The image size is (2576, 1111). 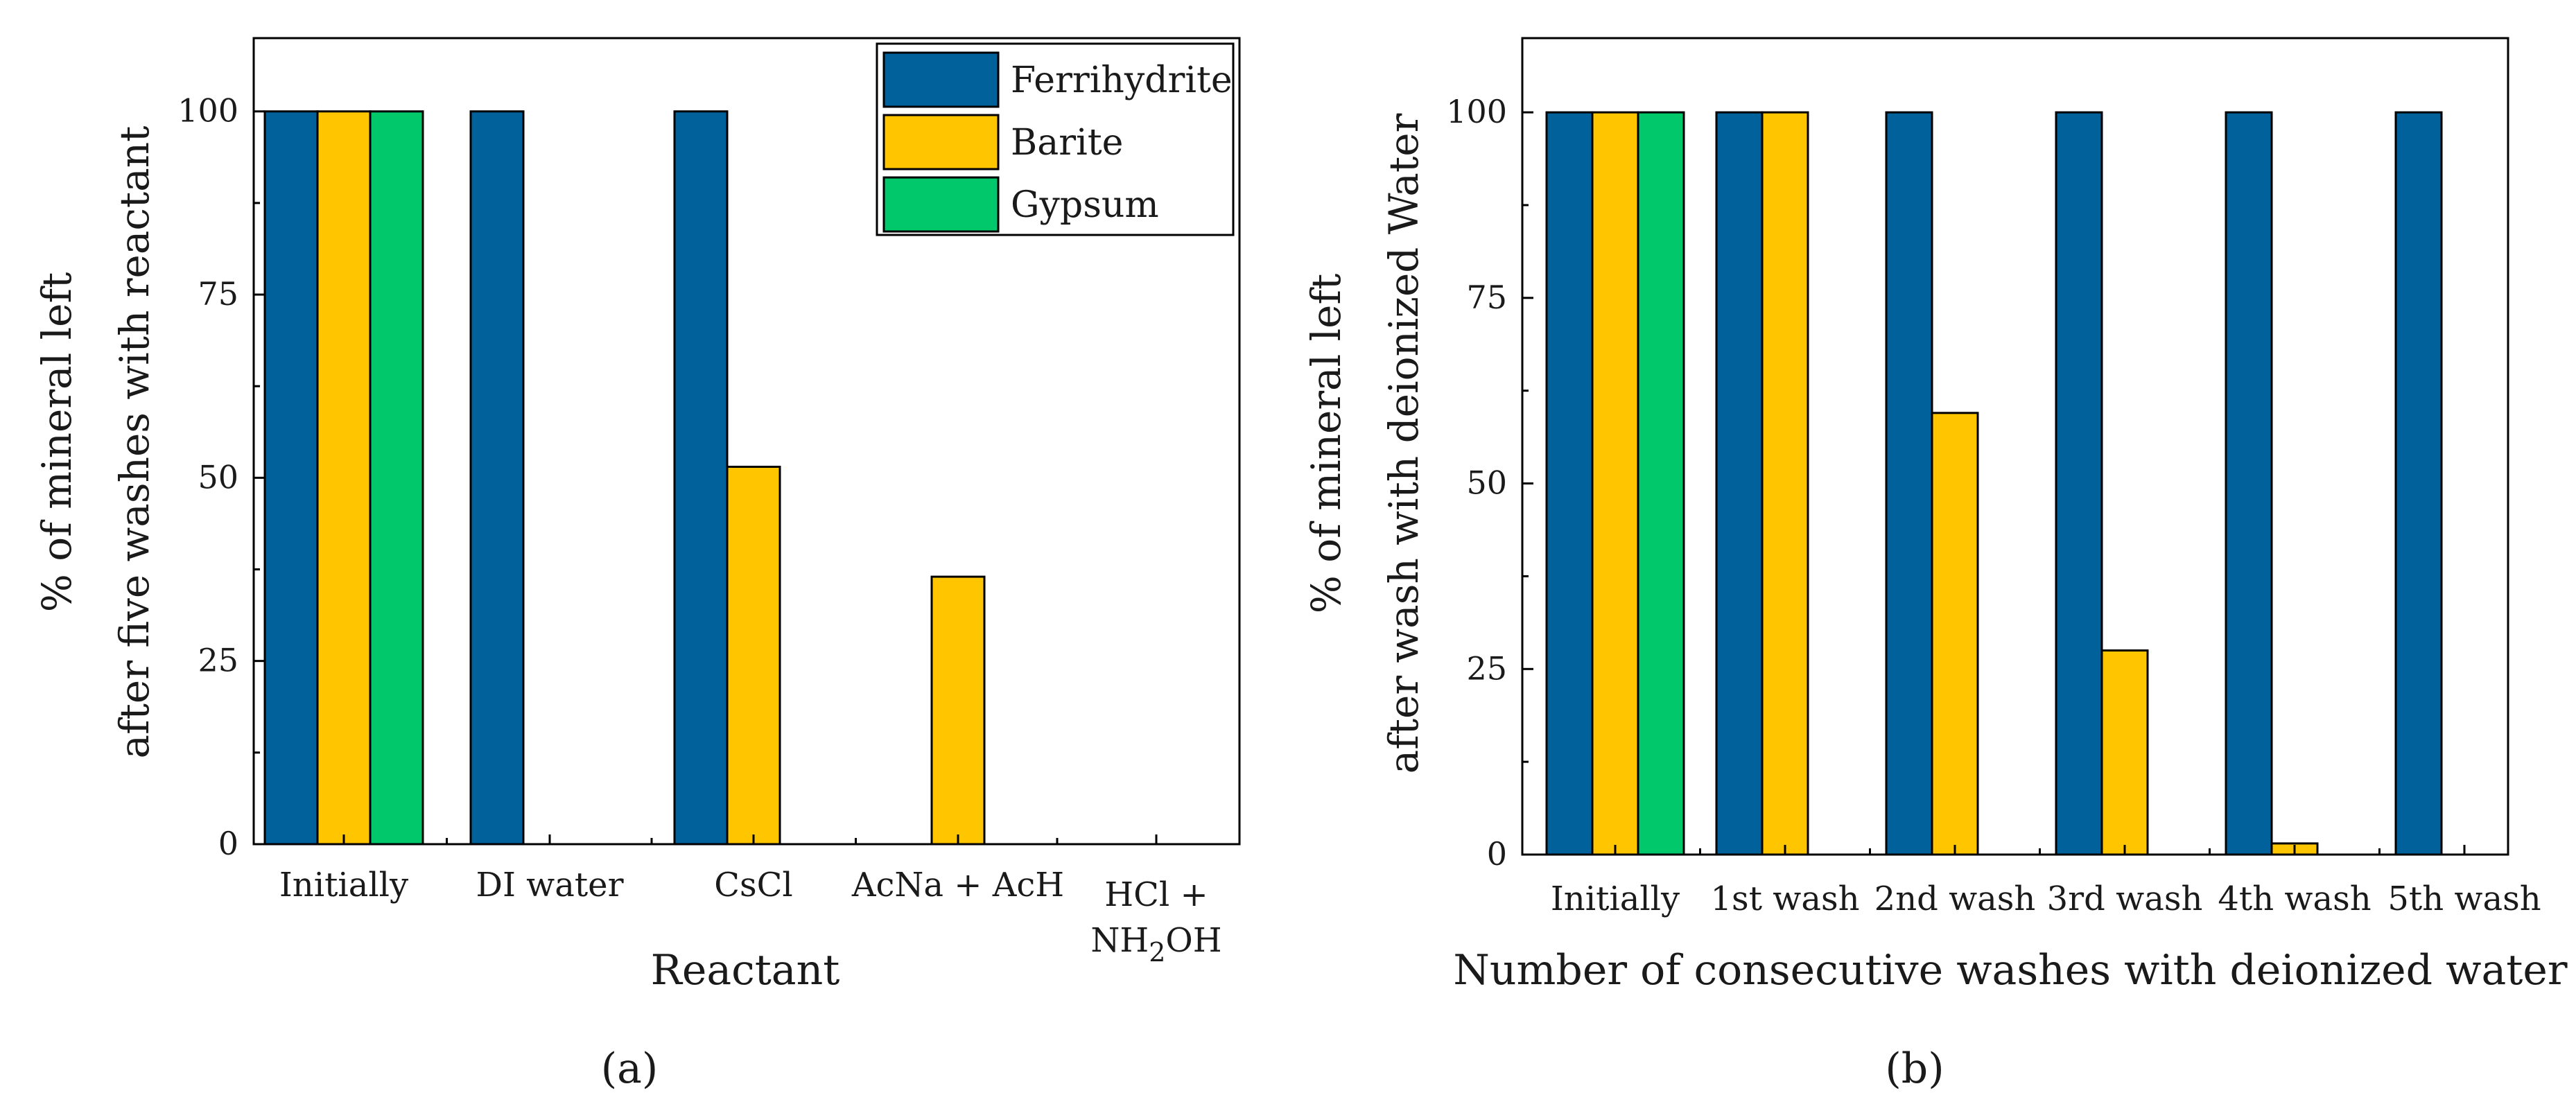 I want to click on legend-label-gypsum: Gypsum, so click(x=1085, y=205).